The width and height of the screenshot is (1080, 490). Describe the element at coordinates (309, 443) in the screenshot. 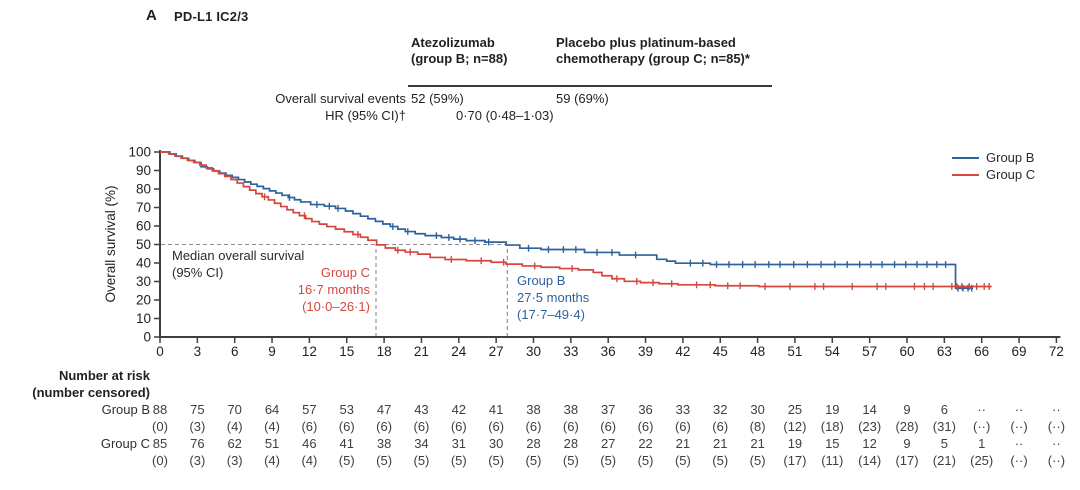

I see `risk-count-group-c: 46` at that location.